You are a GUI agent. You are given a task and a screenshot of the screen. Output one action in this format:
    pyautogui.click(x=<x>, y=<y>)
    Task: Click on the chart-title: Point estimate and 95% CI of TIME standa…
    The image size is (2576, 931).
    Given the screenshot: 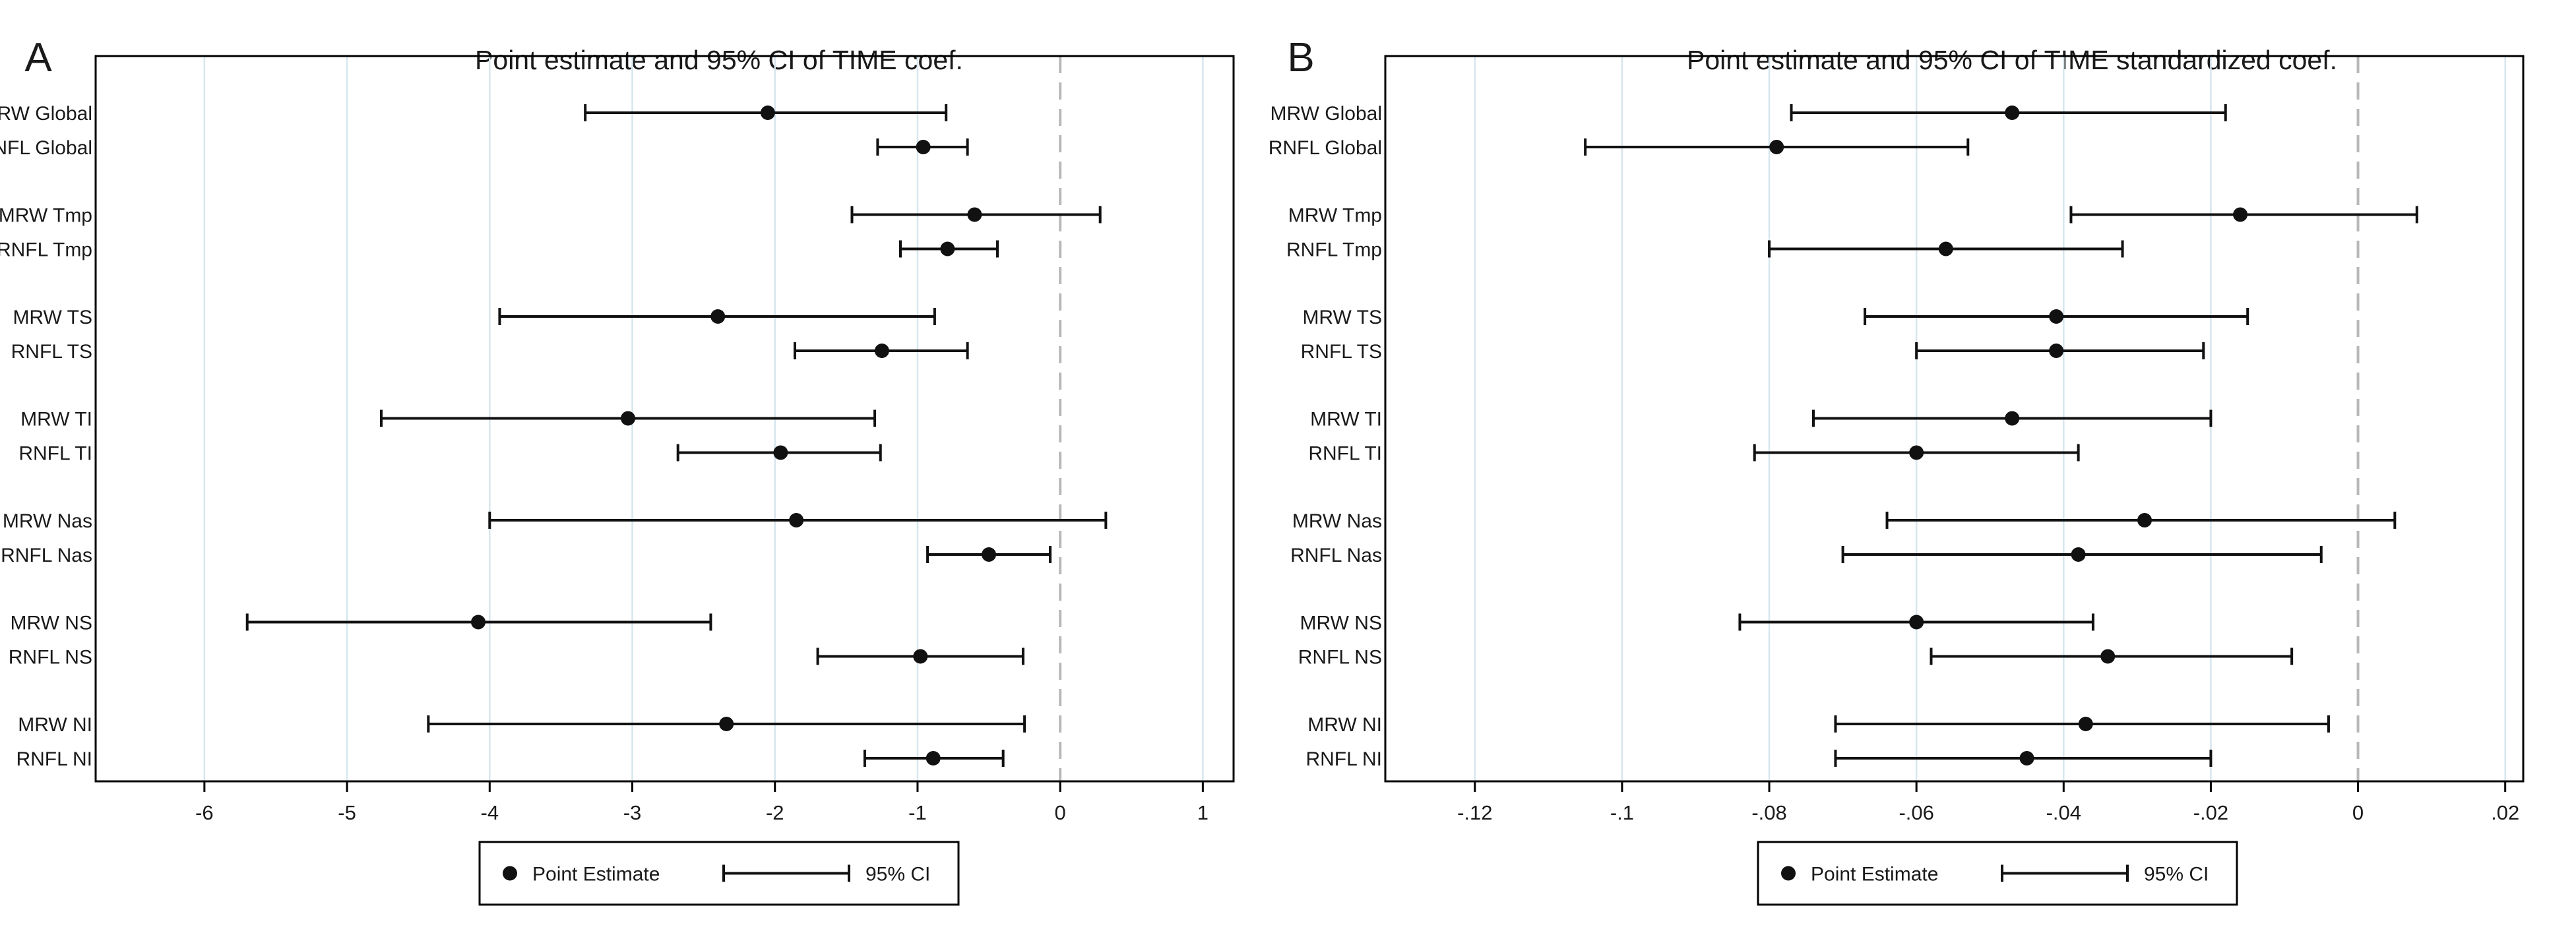 What is the action you would take?
    pyautogui.click(x=2012, y=60)
    